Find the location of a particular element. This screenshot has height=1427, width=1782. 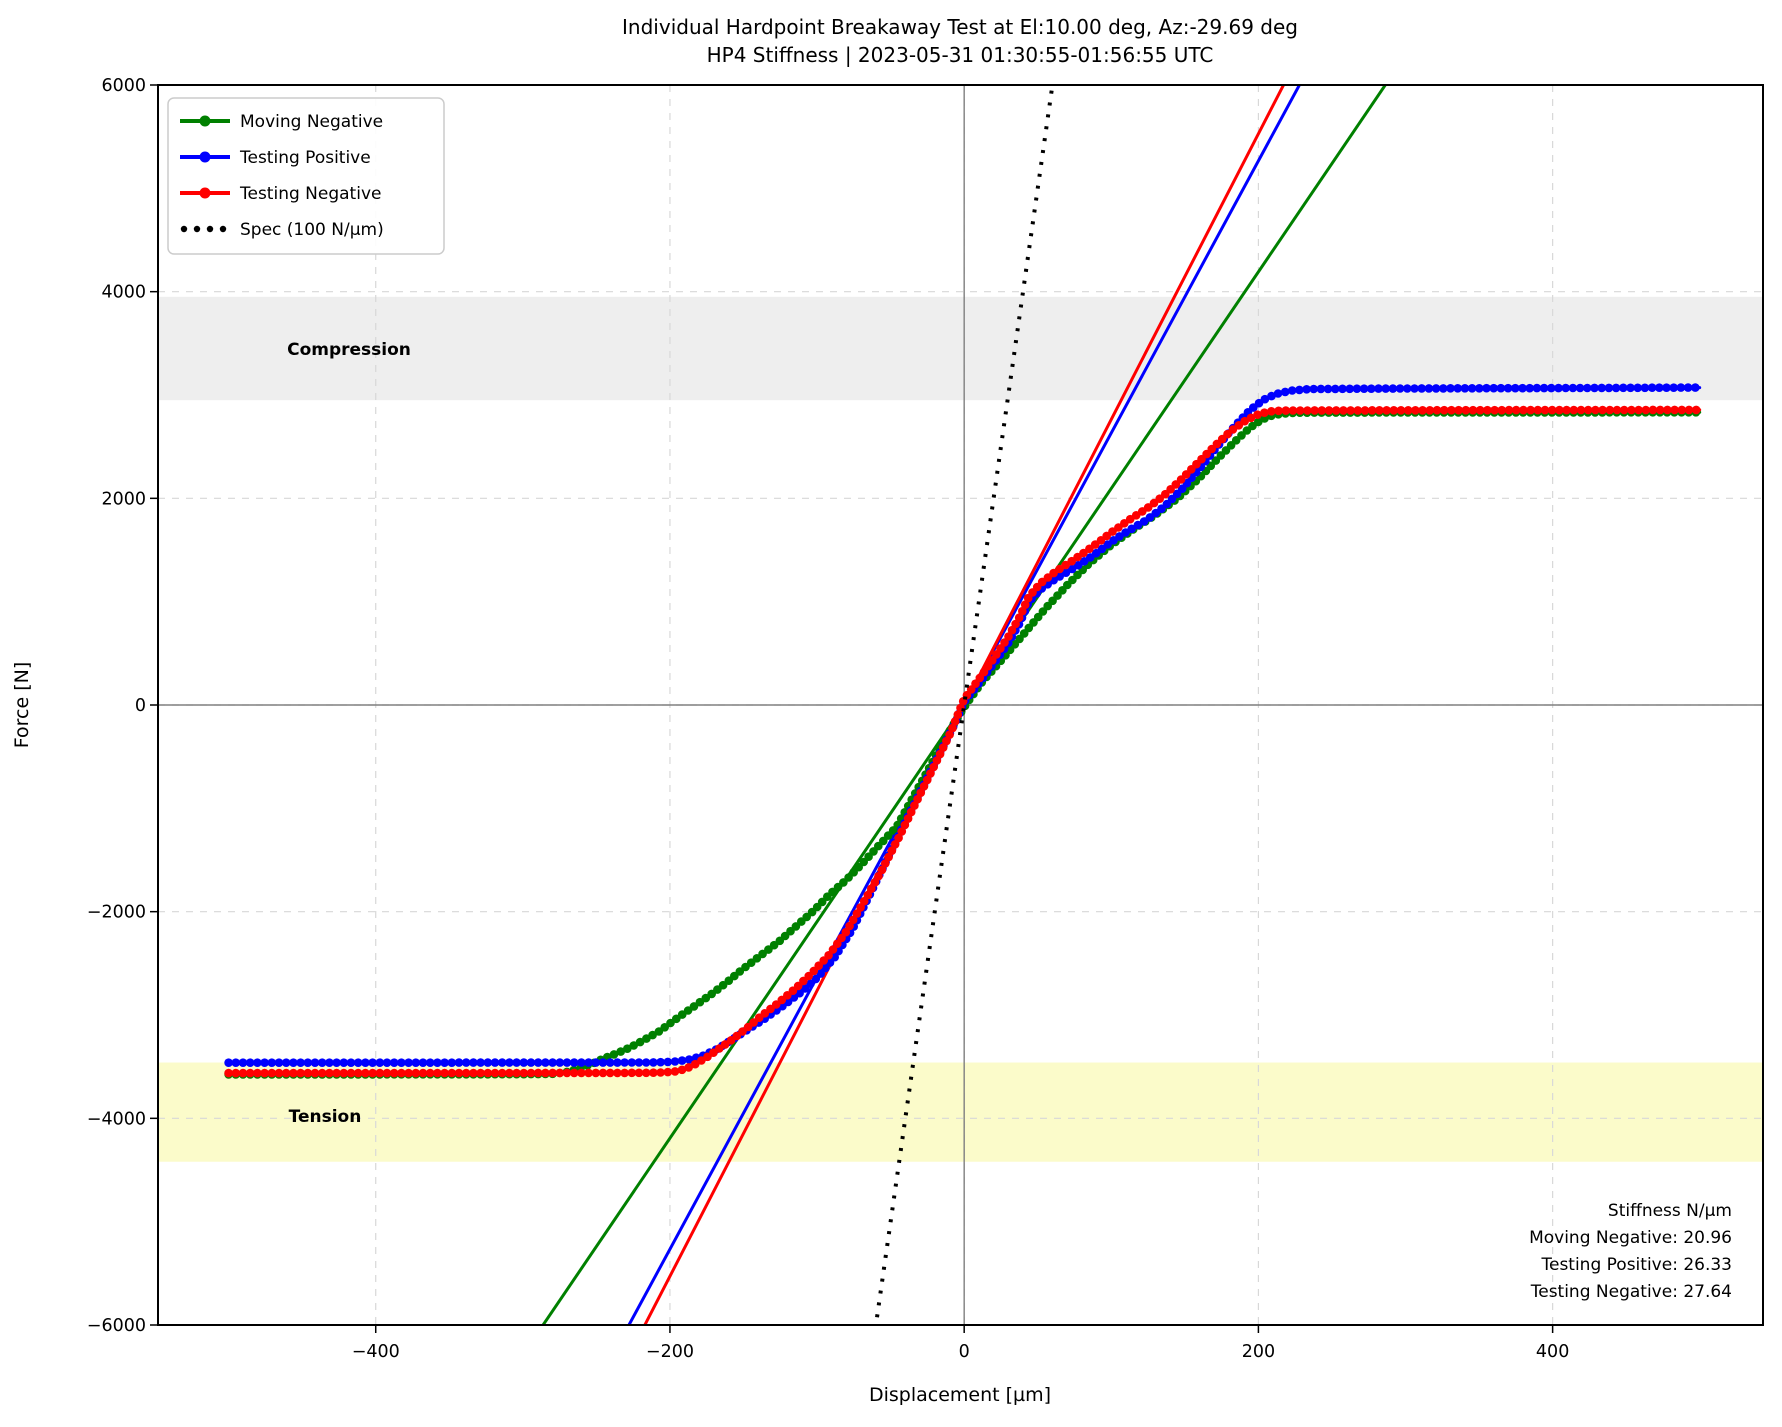

stiffness-note-moving-negative: Moving Negative: 20.96 is located at coordinates (1630, 1238).